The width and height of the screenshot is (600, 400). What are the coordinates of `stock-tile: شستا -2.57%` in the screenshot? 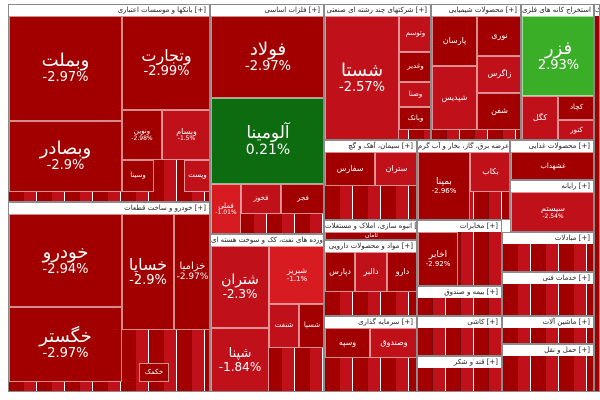 It's located at (362, 77).